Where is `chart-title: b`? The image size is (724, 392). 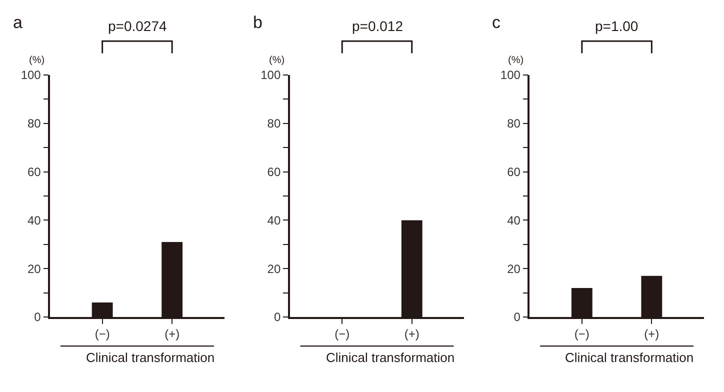 chart-title: b is located at coordinates (257, 22).